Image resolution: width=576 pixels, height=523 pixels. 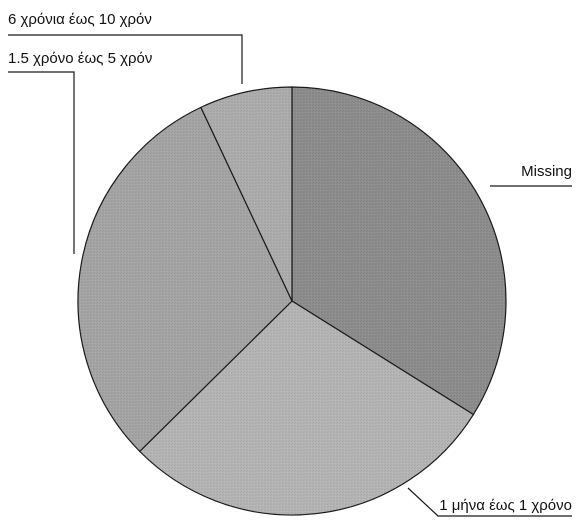 I want to click on slice-label-3: 1.5 χρόνο έως 5 χρόν, so click(x=80, y=58).